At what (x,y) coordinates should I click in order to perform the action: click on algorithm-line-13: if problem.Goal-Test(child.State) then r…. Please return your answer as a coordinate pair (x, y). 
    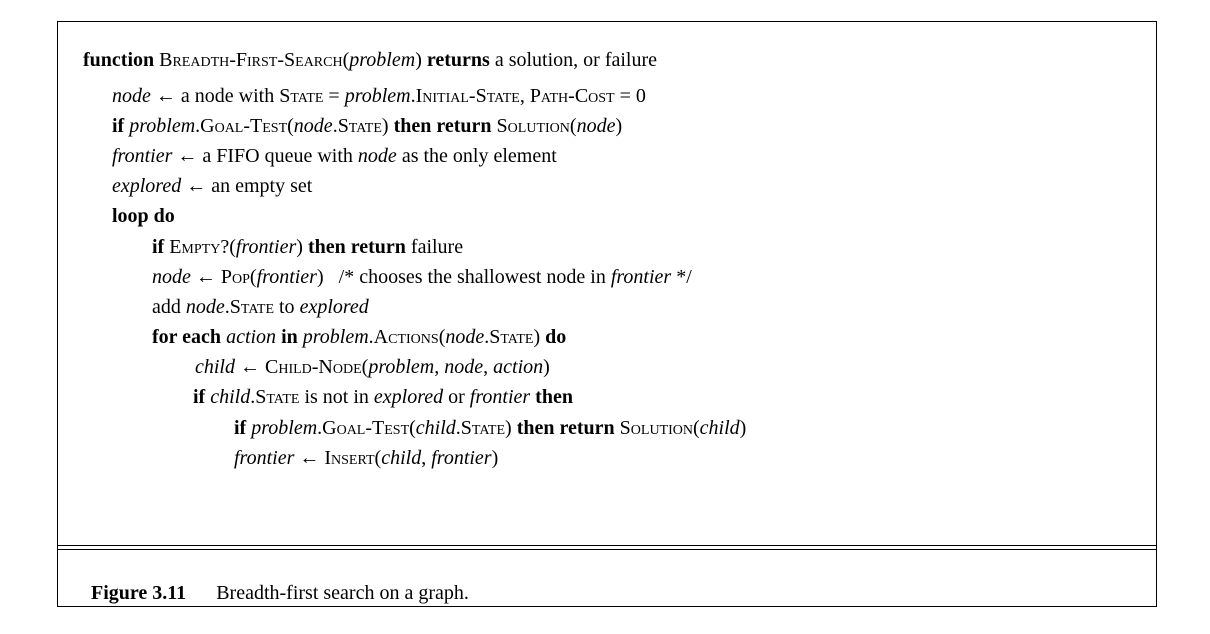
    Looking at the image, I should click on (490, 428).